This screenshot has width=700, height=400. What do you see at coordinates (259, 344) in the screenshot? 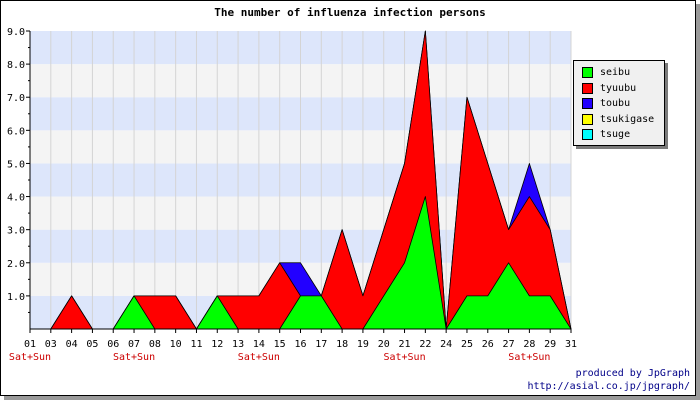
I see `x-tick-label: 14` at bounding box center [259, 344].